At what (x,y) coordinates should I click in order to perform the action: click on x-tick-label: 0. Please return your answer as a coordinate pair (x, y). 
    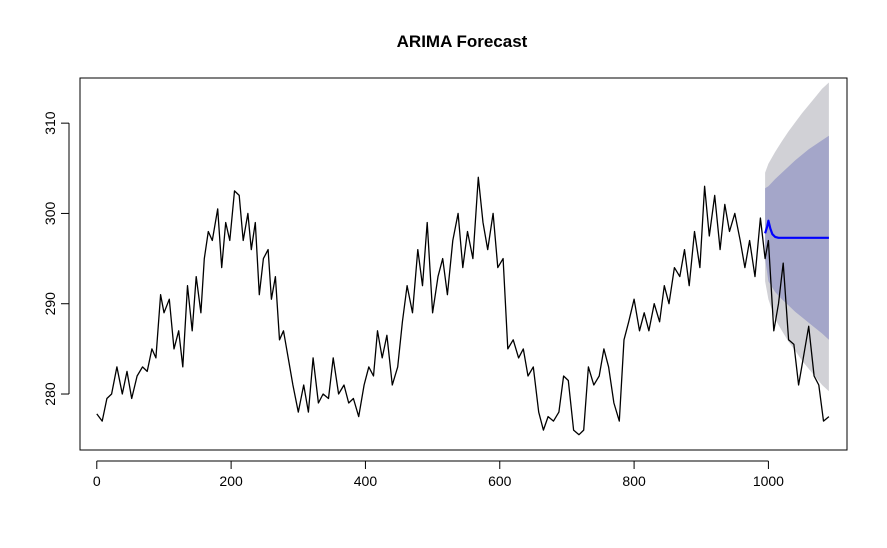
    Looking at the image, I should click on (97, 481).